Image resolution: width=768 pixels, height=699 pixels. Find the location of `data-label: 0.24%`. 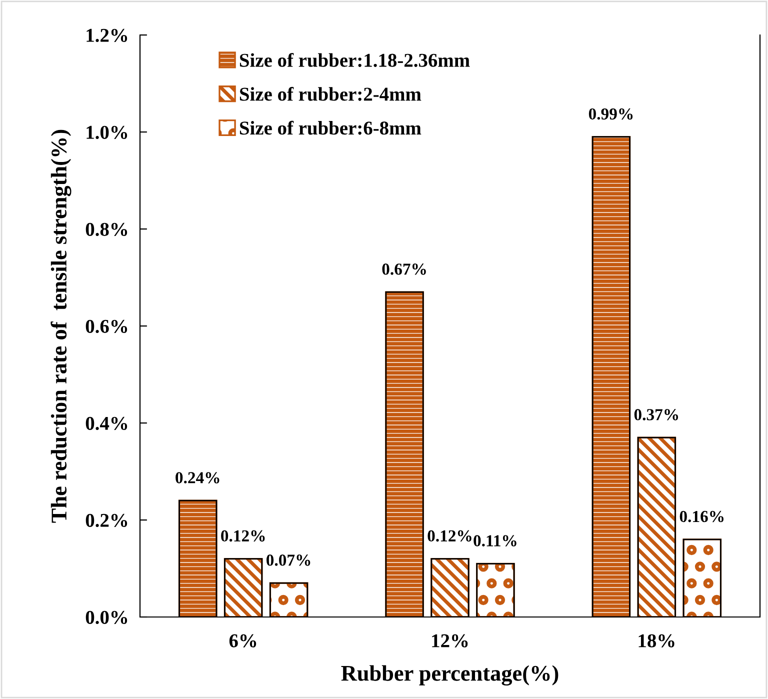

data-label: 0.24% is located at coordinates (198, 478).